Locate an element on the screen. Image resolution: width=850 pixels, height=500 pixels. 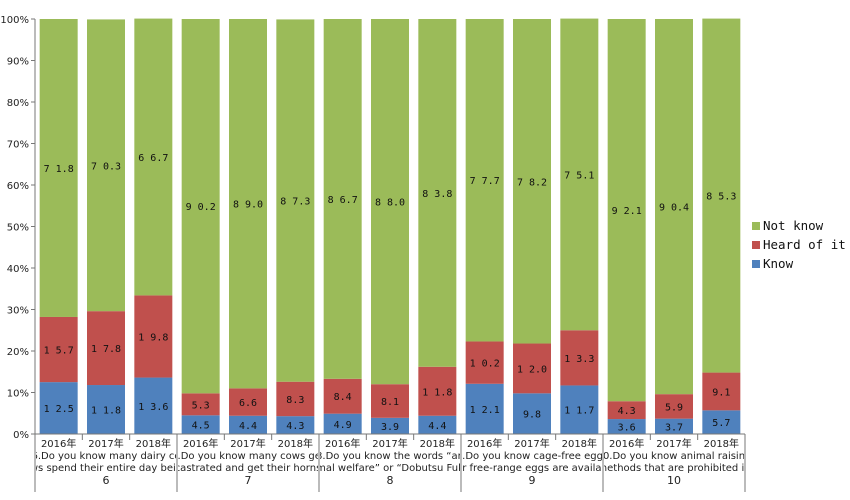
data-label-heard-of-it: 8.4 is located at coordinates (343, 397).